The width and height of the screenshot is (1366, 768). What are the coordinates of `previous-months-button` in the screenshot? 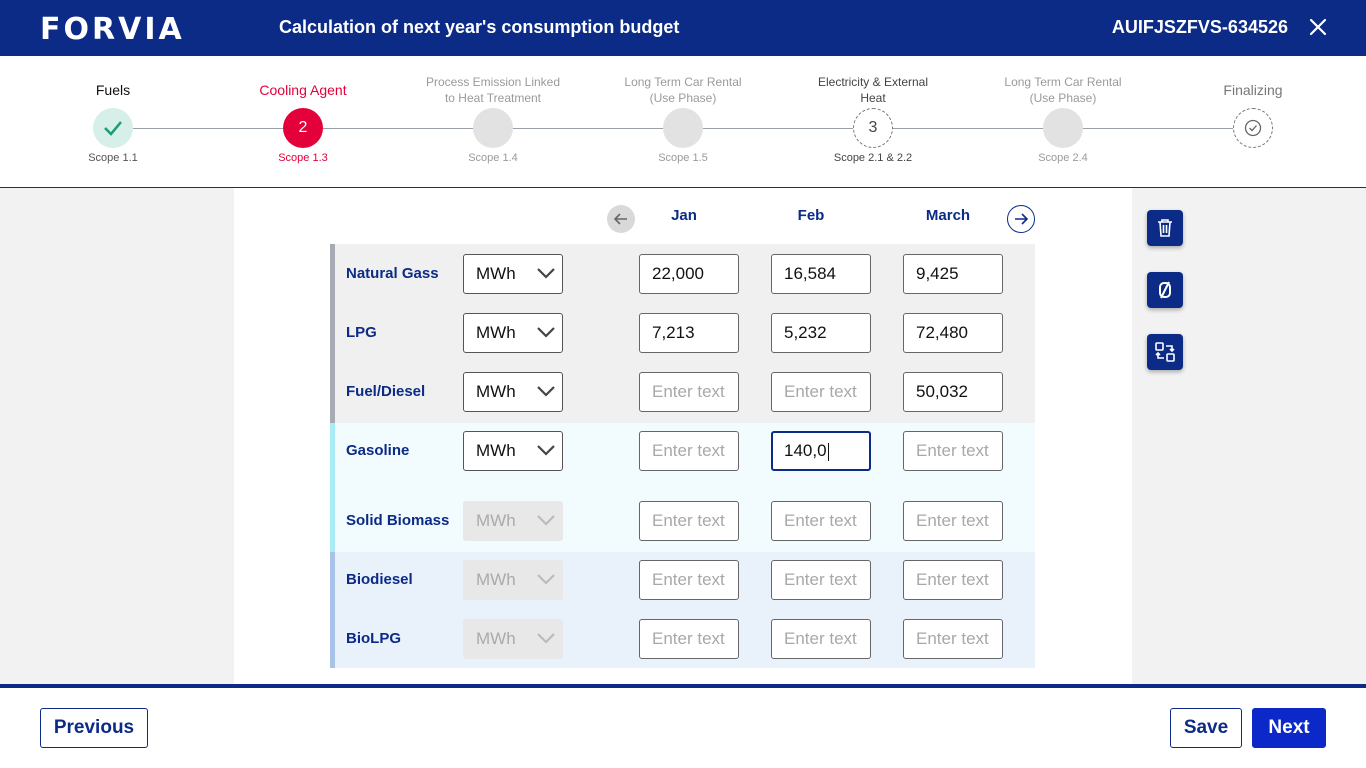 It's located at (621, 219).